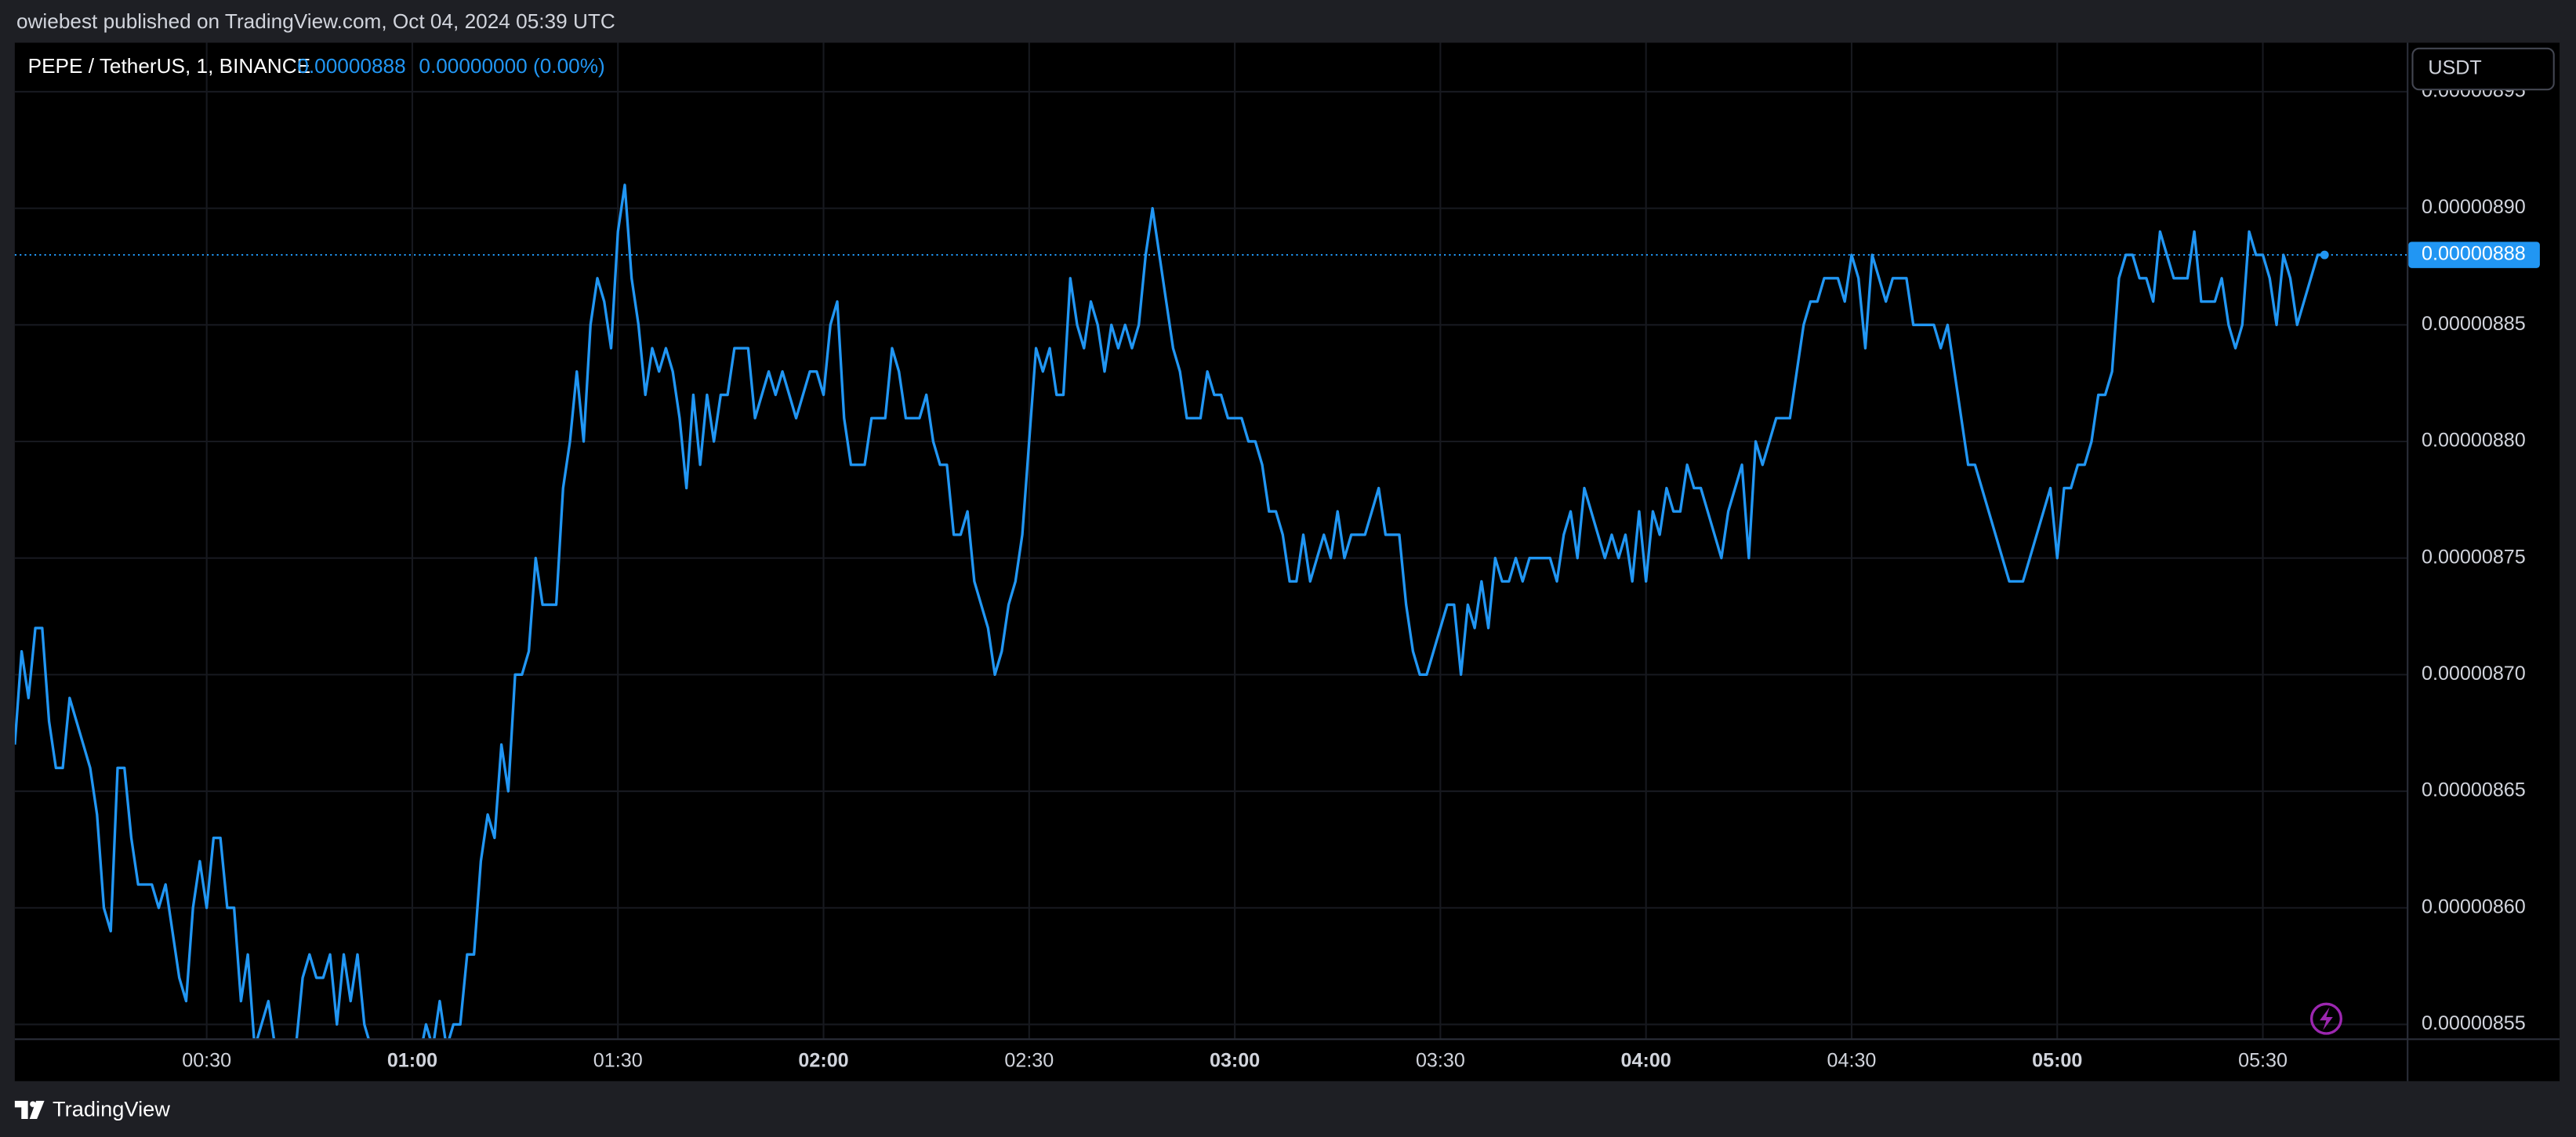  I want to click on y-tick-label: 0.00000880, so click(2474, 441).